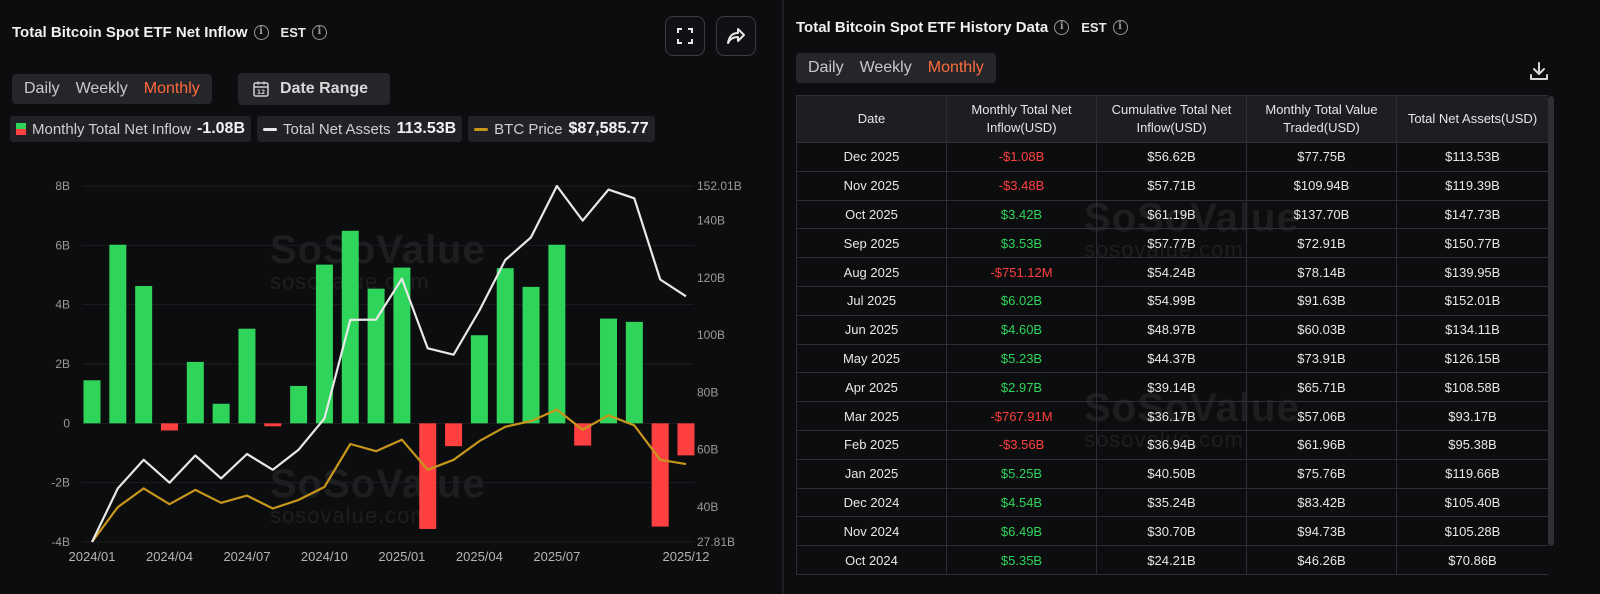  I want to click on table-scrollbar, so click(1551, 321).